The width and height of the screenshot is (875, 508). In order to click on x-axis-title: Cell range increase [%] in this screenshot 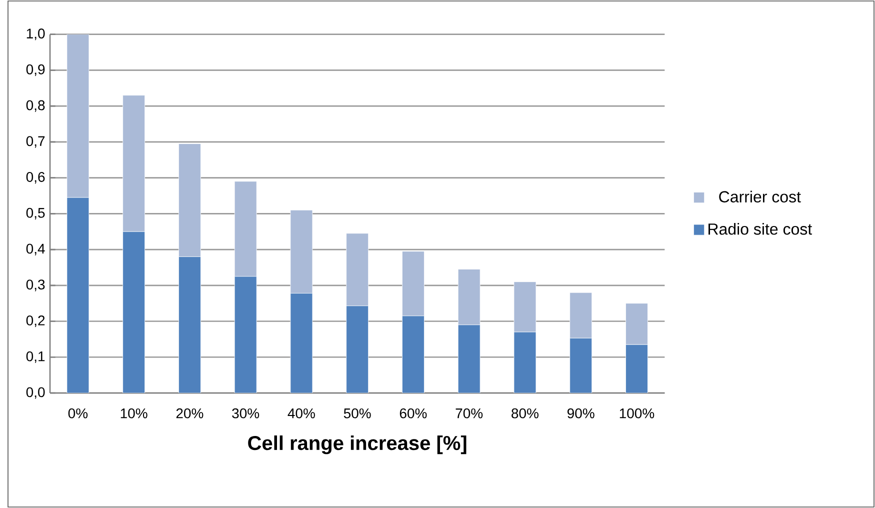, I will do `click(357, 444)`.